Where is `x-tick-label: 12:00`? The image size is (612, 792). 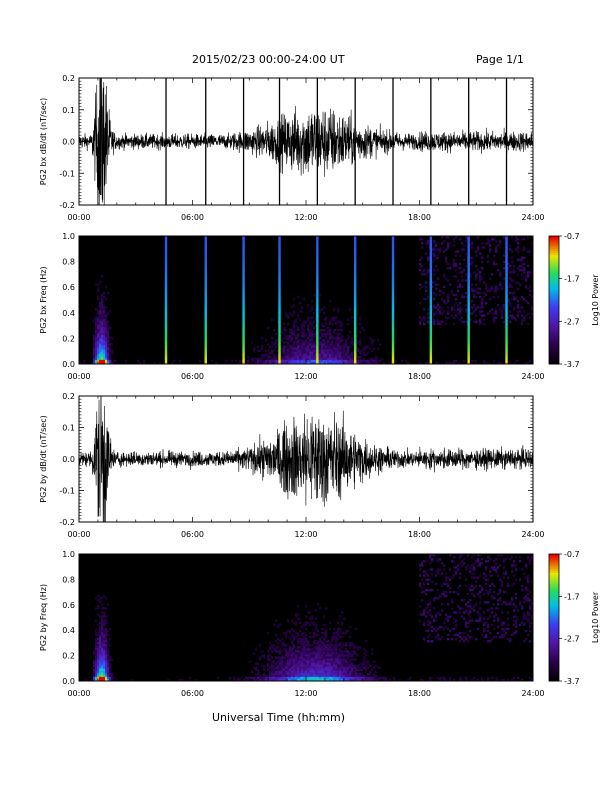 x-tick-label: 12:00 is located at coordinates (305, 376).